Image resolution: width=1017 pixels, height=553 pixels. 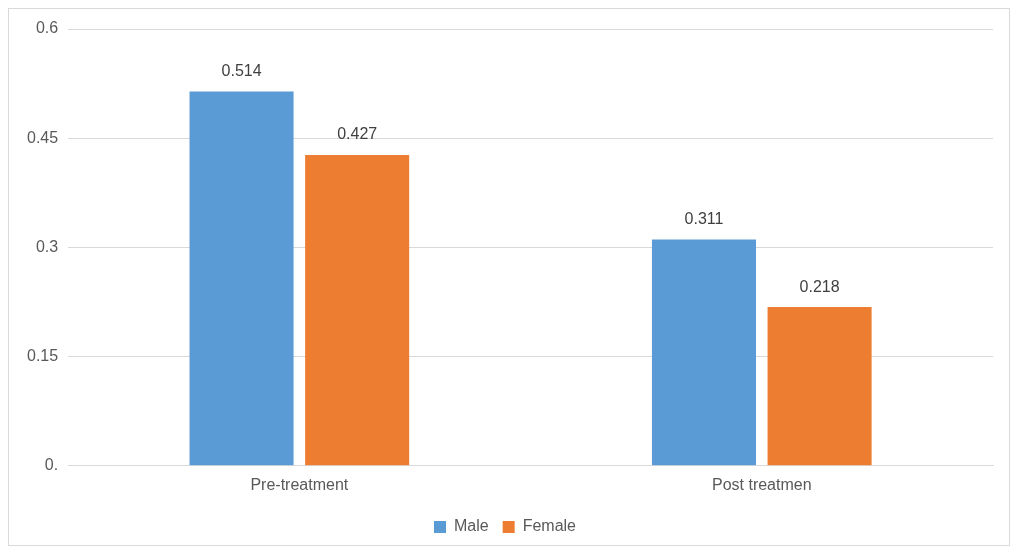 I want to click on y-tick-label: 0.6, so click(x=47, y=28).